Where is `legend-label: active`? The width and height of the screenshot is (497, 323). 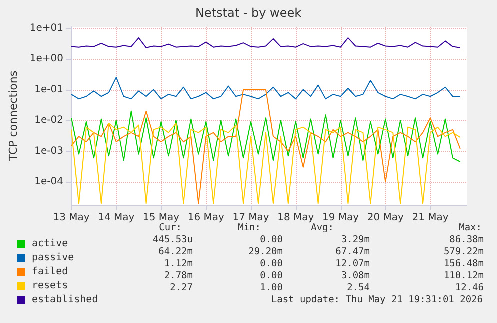
legend-label: active is located at coordinates (50, 244).